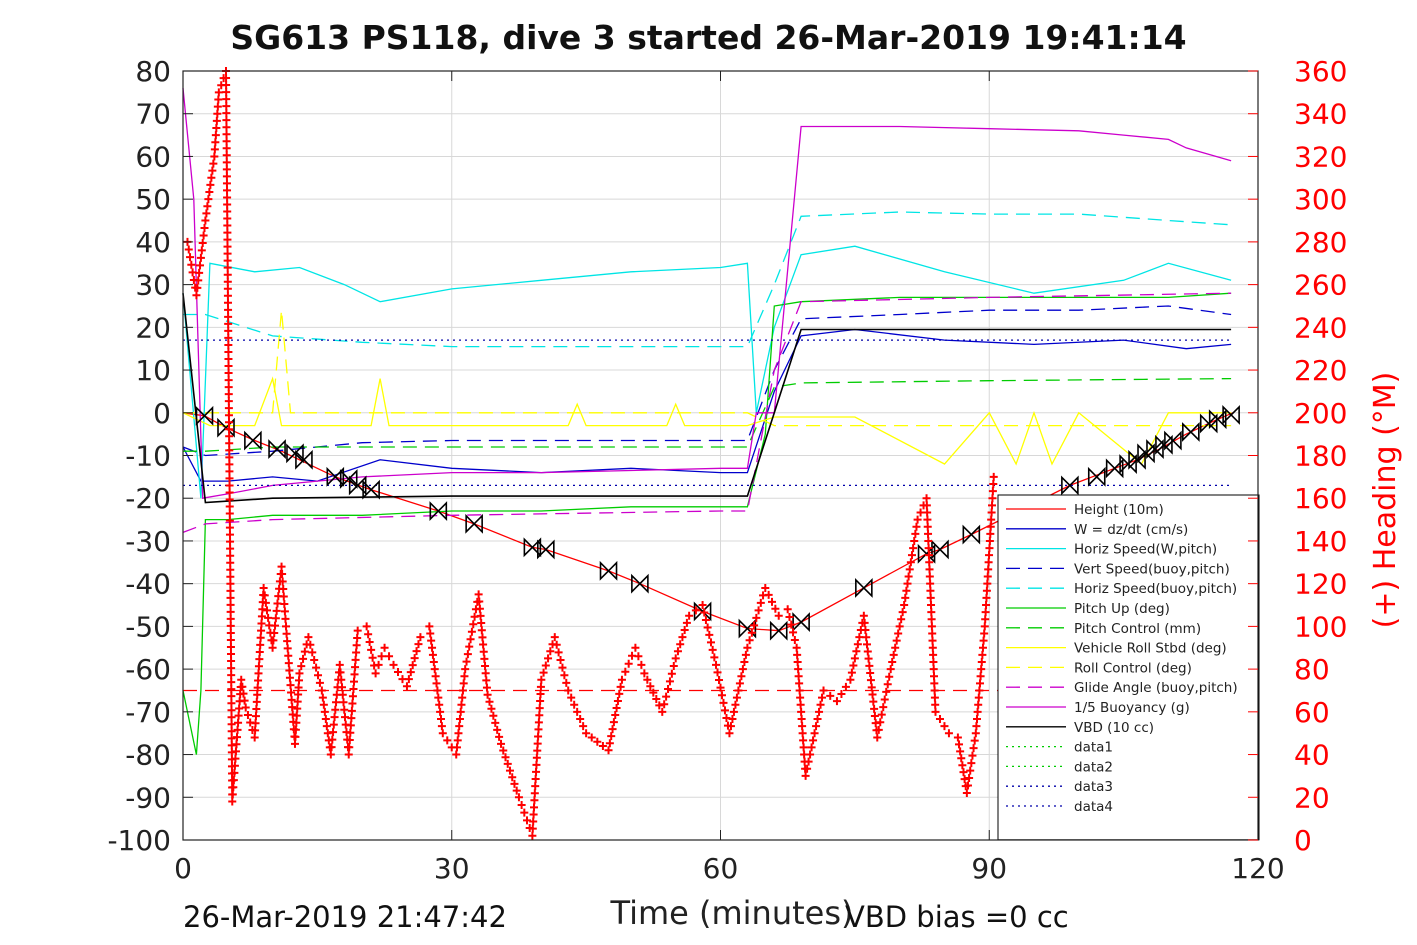 Image resolution: width=1417 pixels, height=945 pixels. Describe the element at coordinates (1093, 767) in the screenshot. I see `legend-label: data2` at that location.